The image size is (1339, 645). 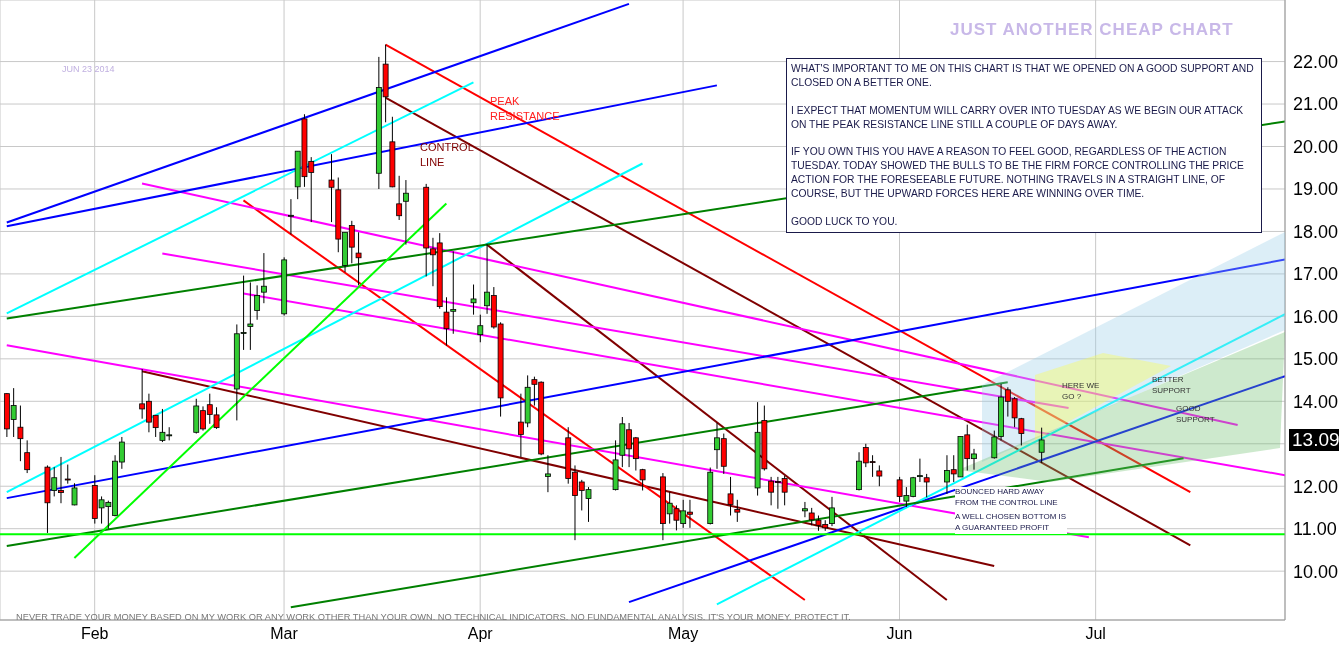 What do you see at coordinates (434, 617) in the screenshot?
I see `annotation: NEVER TRADE YOUR MONEY BASED ON MY WORK OR ANY WORK OTHER THAN YOUR OWN. NO TECHNICAL INDICATORS. NO FUNDAMENTAL ANALYSIS. IT'S YOUR MONEY. PROTECT IT.` at bounding box center [434, 617].